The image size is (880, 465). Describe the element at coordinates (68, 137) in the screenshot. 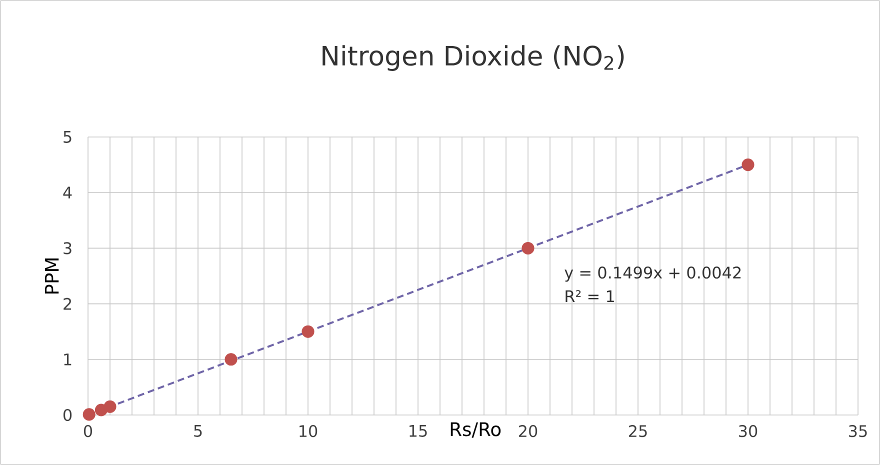

I see `y-tick-label: 5` at that location.